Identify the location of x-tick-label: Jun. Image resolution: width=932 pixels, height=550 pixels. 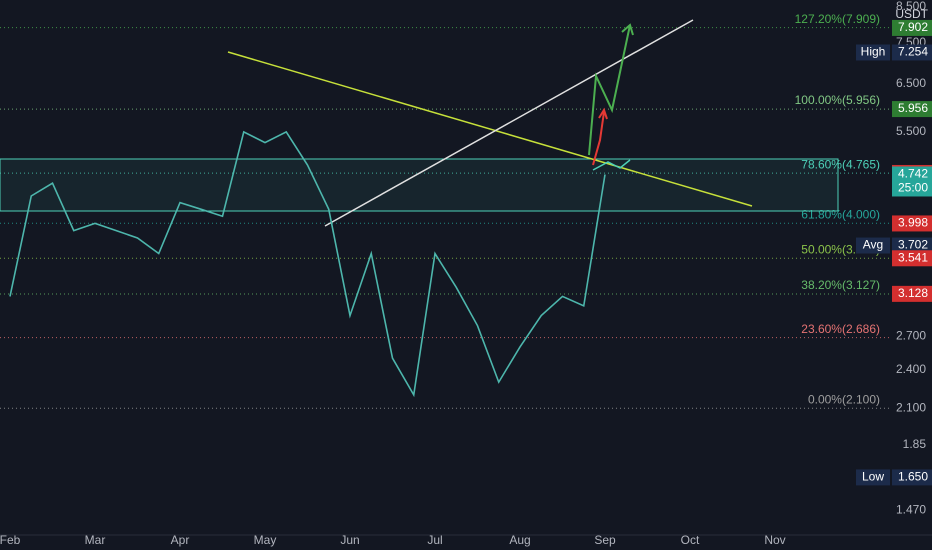
(349, 540).